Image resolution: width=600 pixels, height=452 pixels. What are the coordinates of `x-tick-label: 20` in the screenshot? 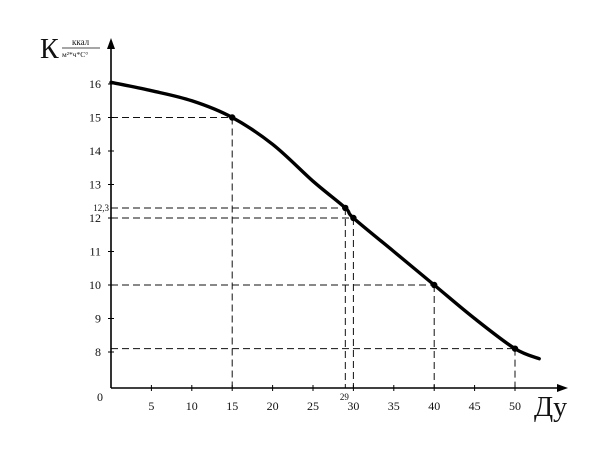 It's located at (273, 406).